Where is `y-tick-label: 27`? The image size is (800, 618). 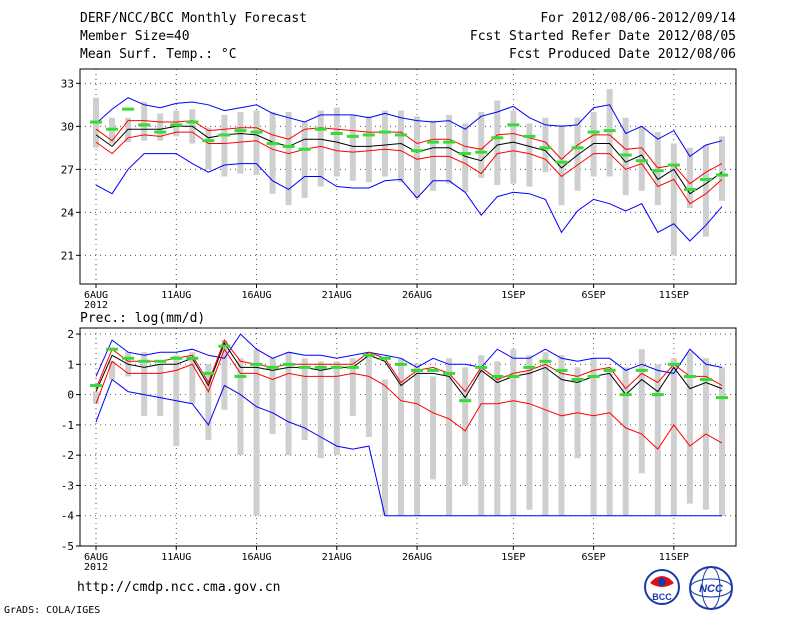
y-tick-label: 27 is located at coordinates (67, 169).